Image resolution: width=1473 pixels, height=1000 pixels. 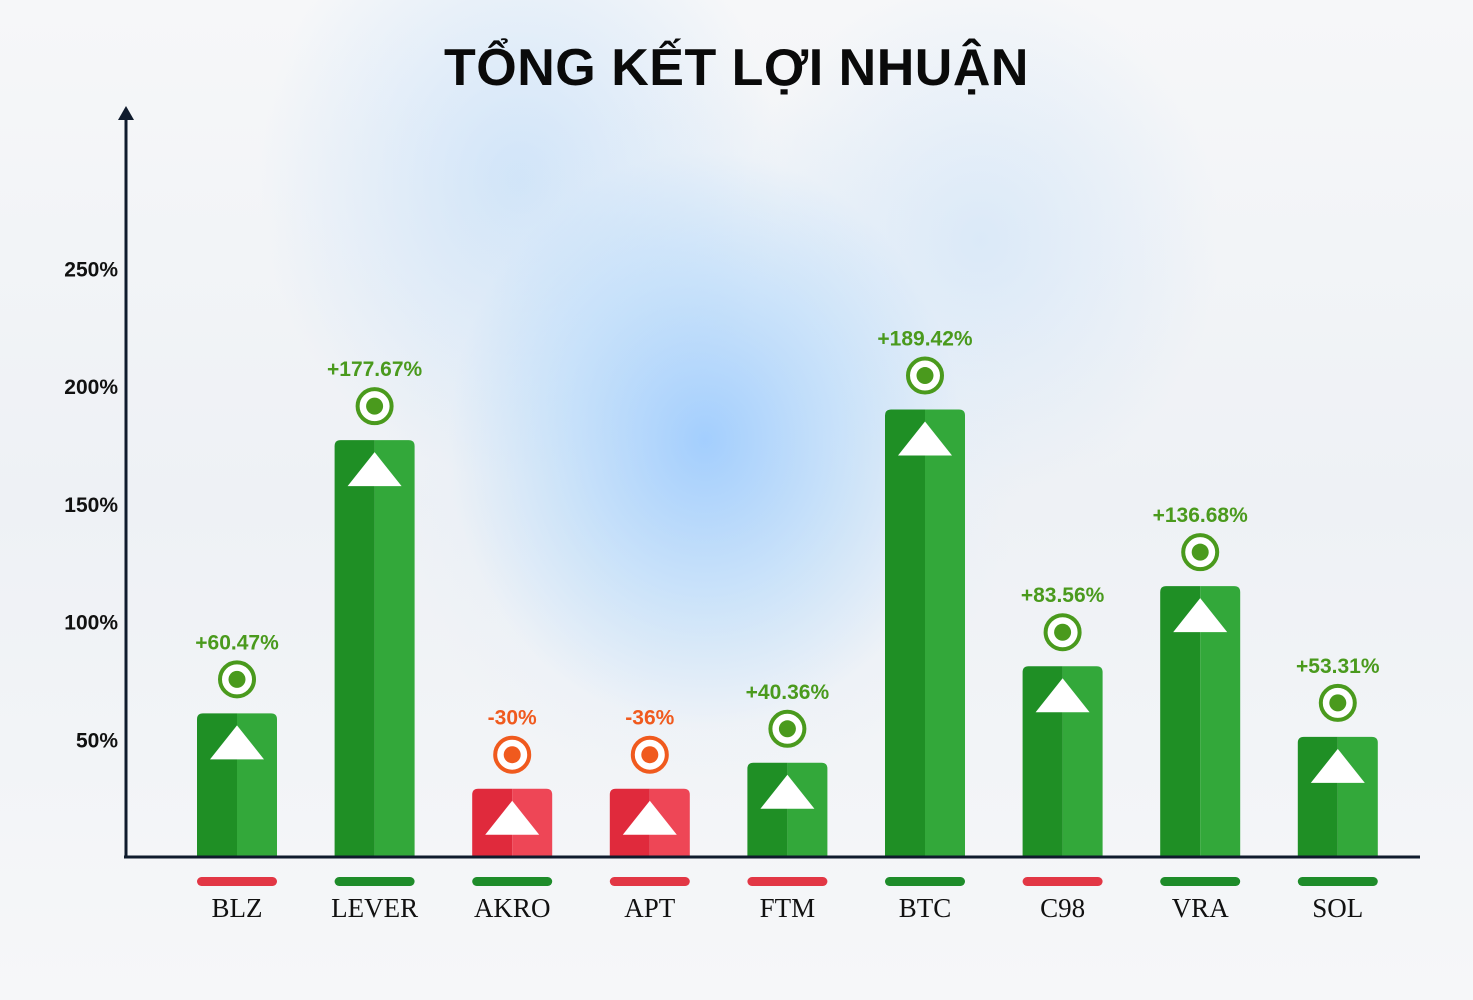 I want to click on chart-title: TỔNG KẾT LỢI NHUẬN, so click(x=736, y=68).